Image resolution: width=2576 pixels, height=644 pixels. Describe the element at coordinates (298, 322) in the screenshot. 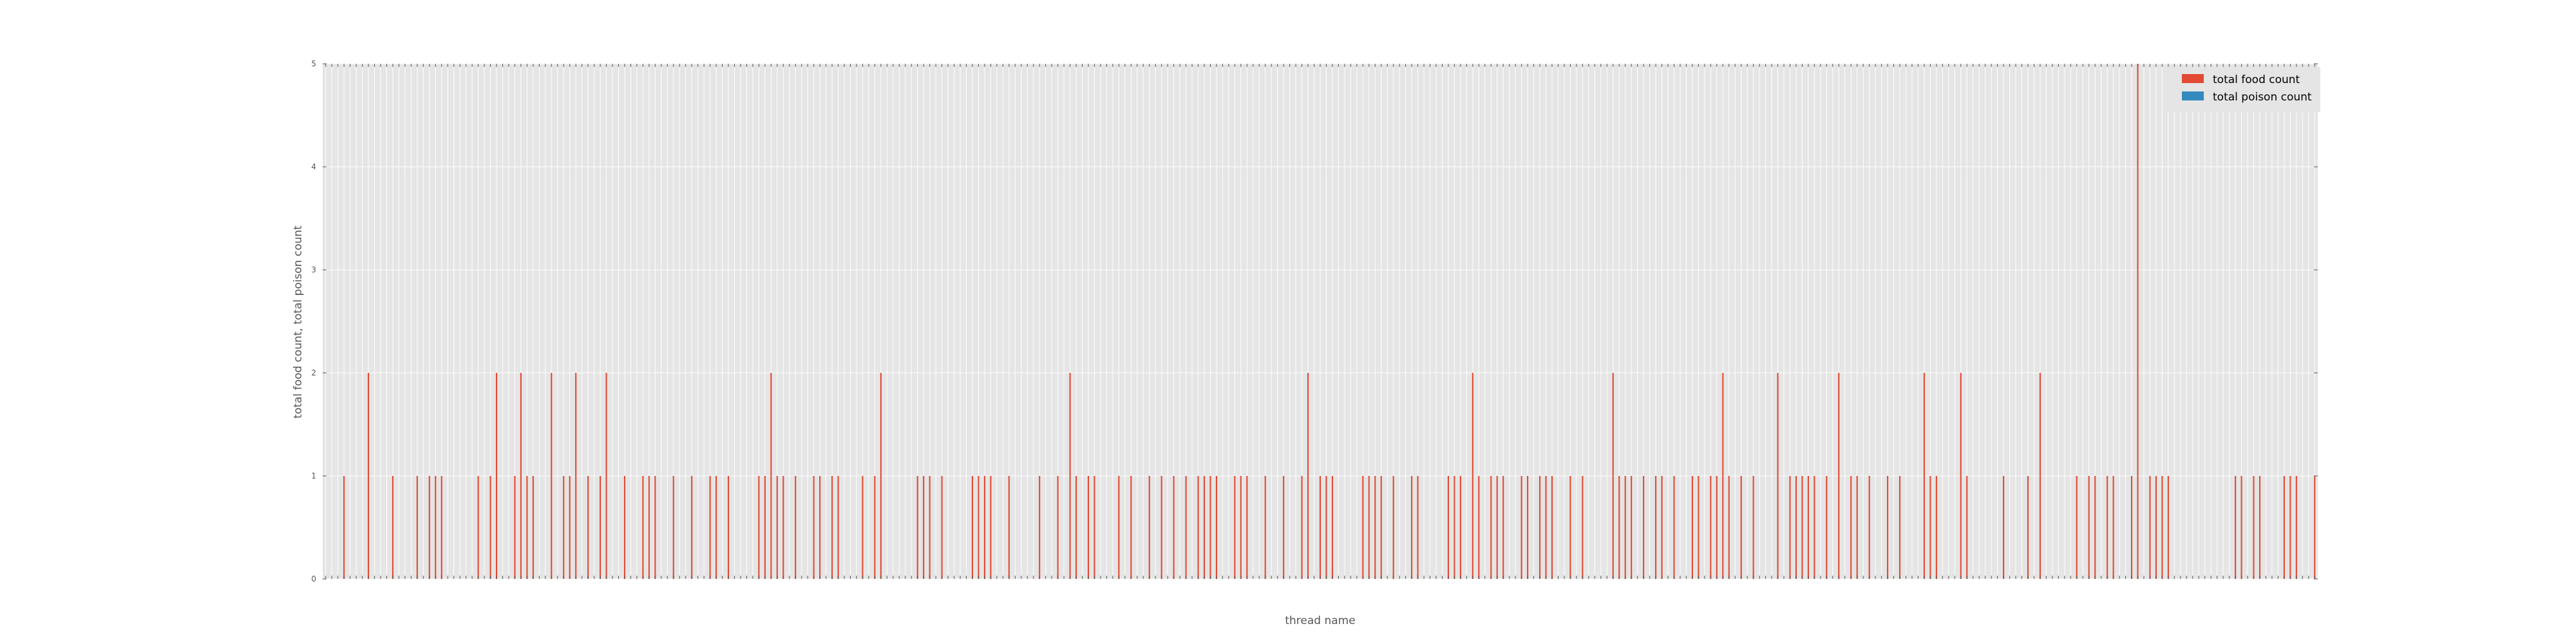

I see `y-axis-label: total food count, total poison count` at that location.